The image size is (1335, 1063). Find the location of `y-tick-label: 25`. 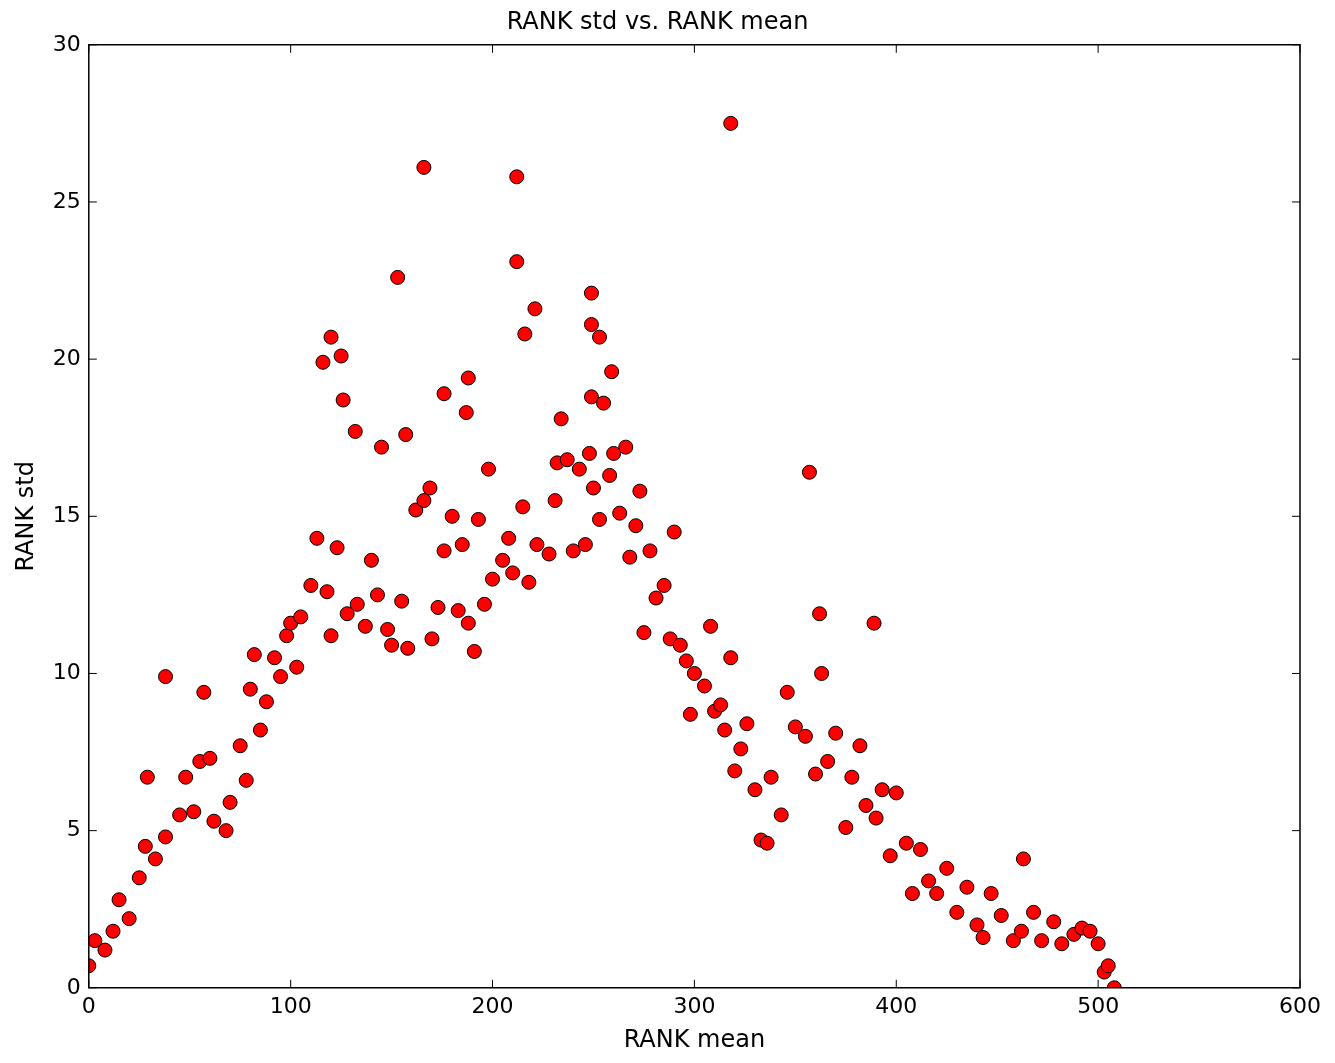

y-tick-label: 25 is located at coordinates (66, 200).